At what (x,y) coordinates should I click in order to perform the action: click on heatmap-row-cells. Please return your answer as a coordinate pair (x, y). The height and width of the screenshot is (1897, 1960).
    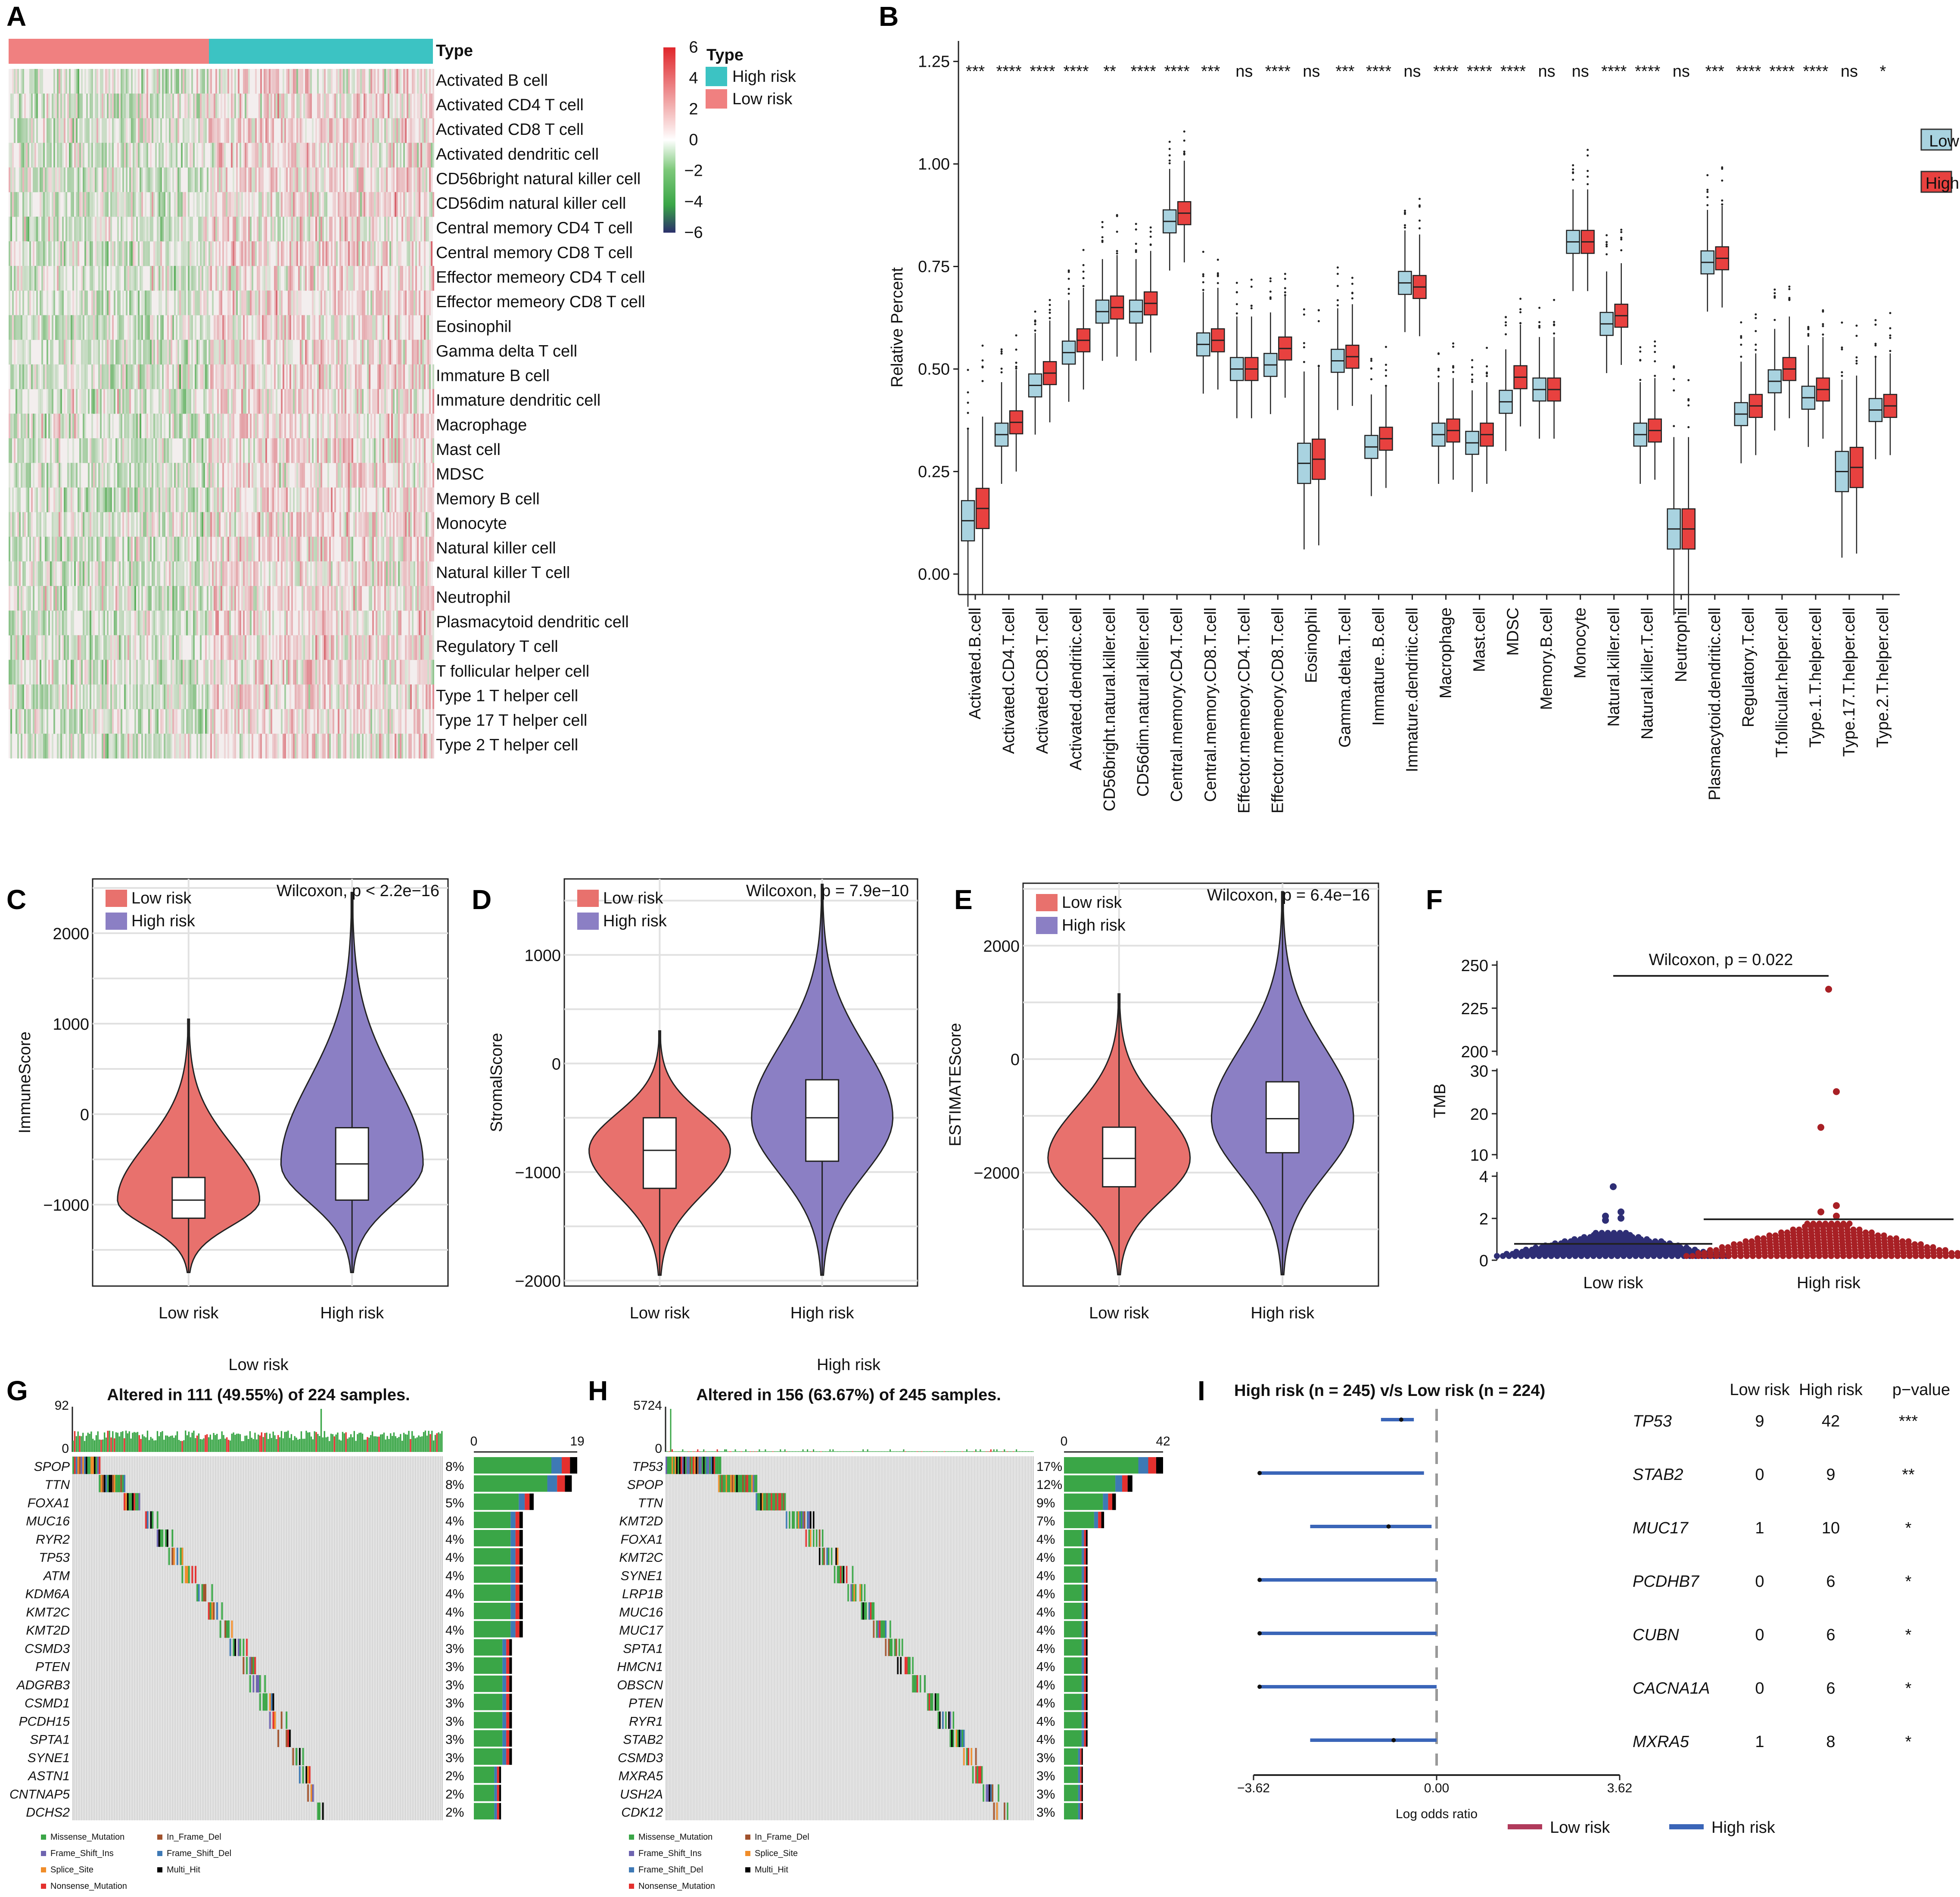
    Looking at the image, I should click on (220, 352).